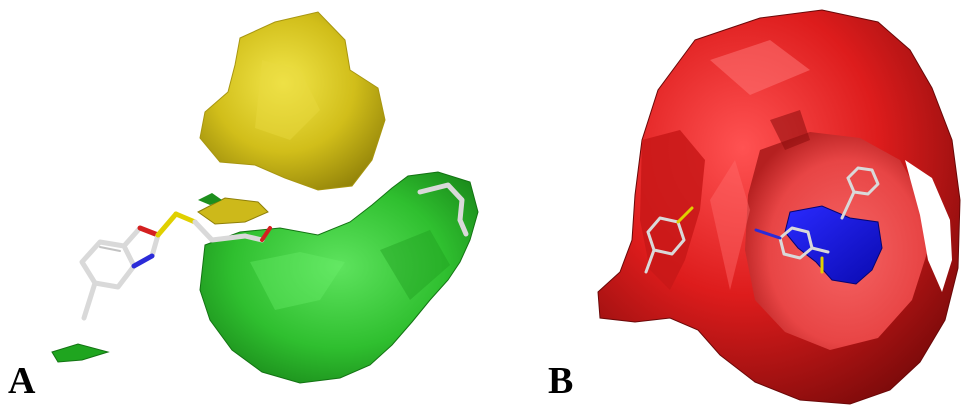 Image resolution: width=963 pixels, height=406 pixels. What do you see at coordinates (415, 265) in the screenshot?
I see `green-contour-shade` at bounding box center [415, 265].